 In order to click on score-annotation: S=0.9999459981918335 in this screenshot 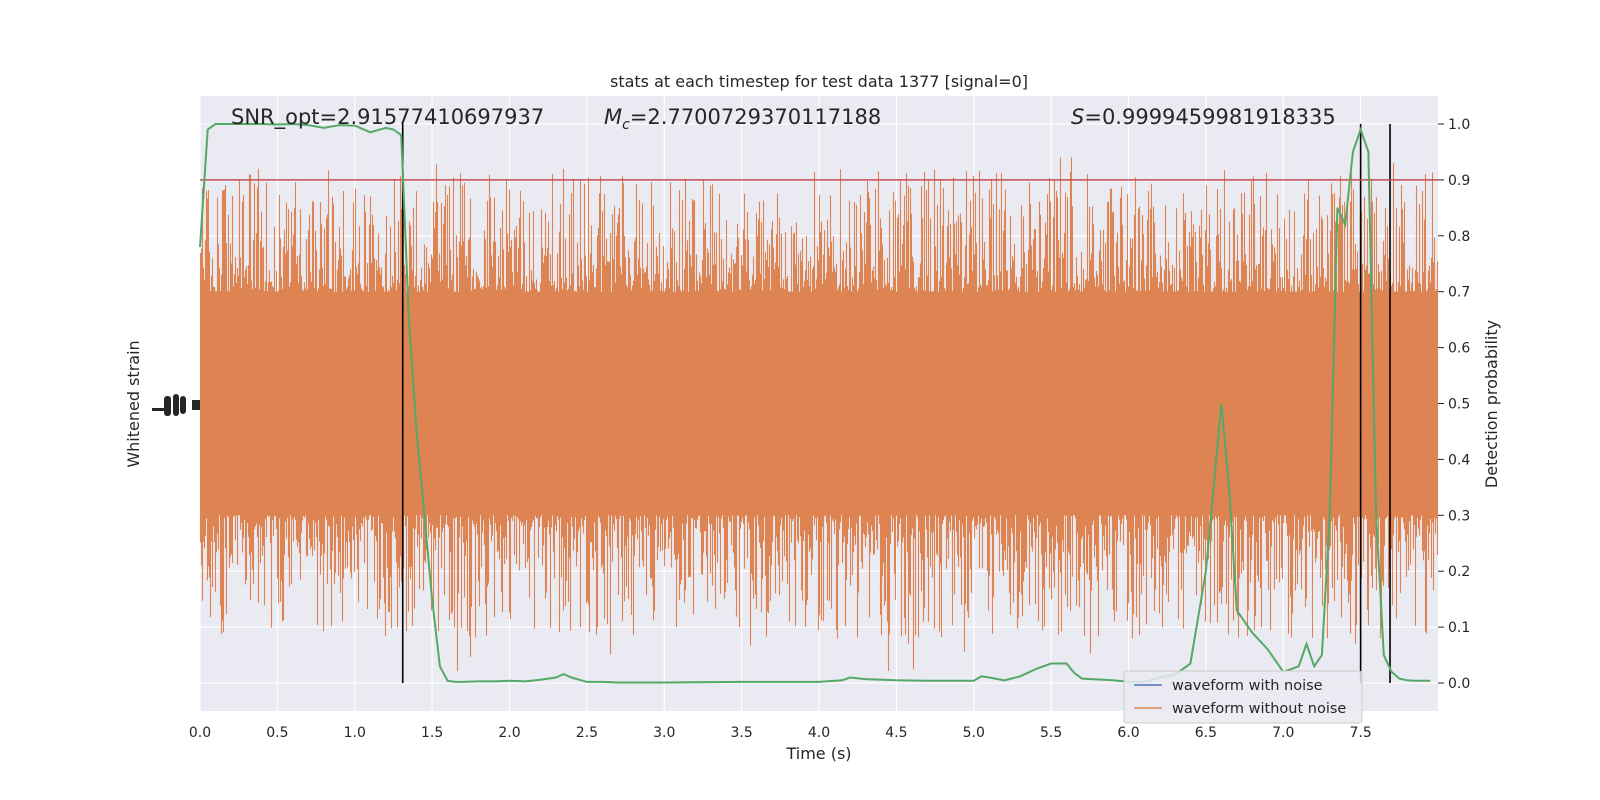, I will do `click(1203, 117)`.